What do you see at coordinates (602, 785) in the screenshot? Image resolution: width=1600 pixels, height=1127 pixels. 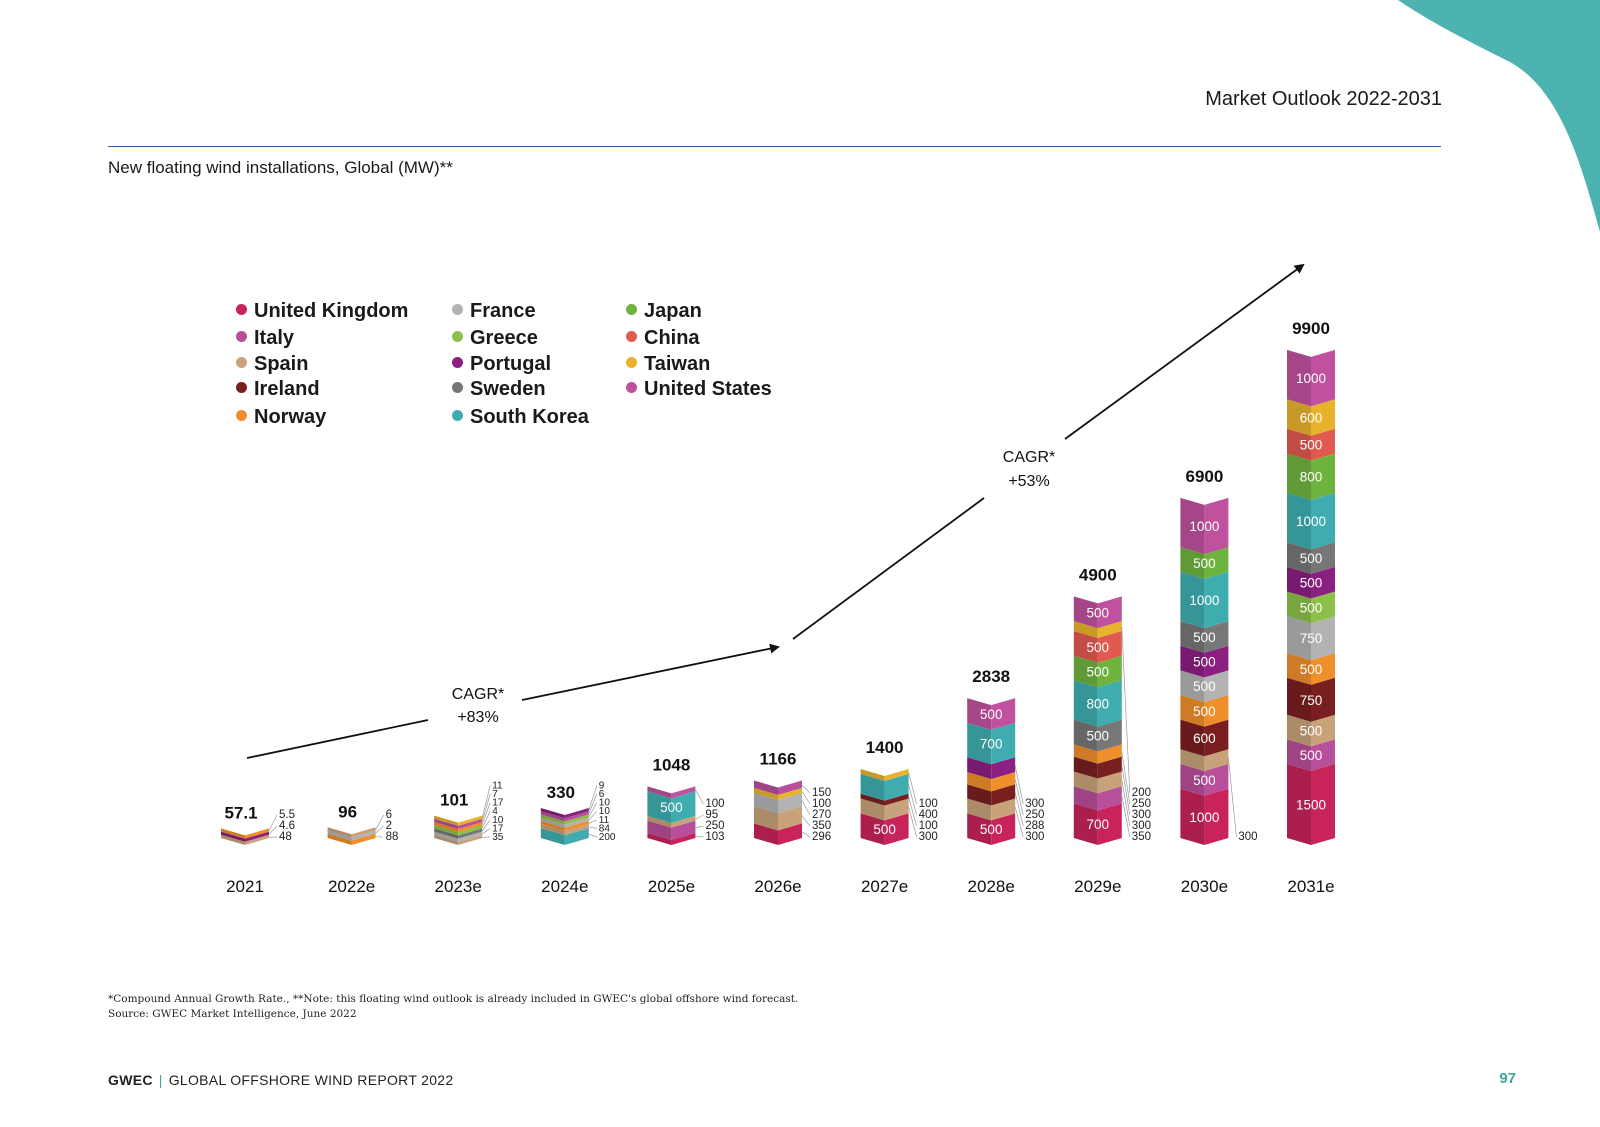 I see `segment-value-label: 9` at bounding box center [602, 785].